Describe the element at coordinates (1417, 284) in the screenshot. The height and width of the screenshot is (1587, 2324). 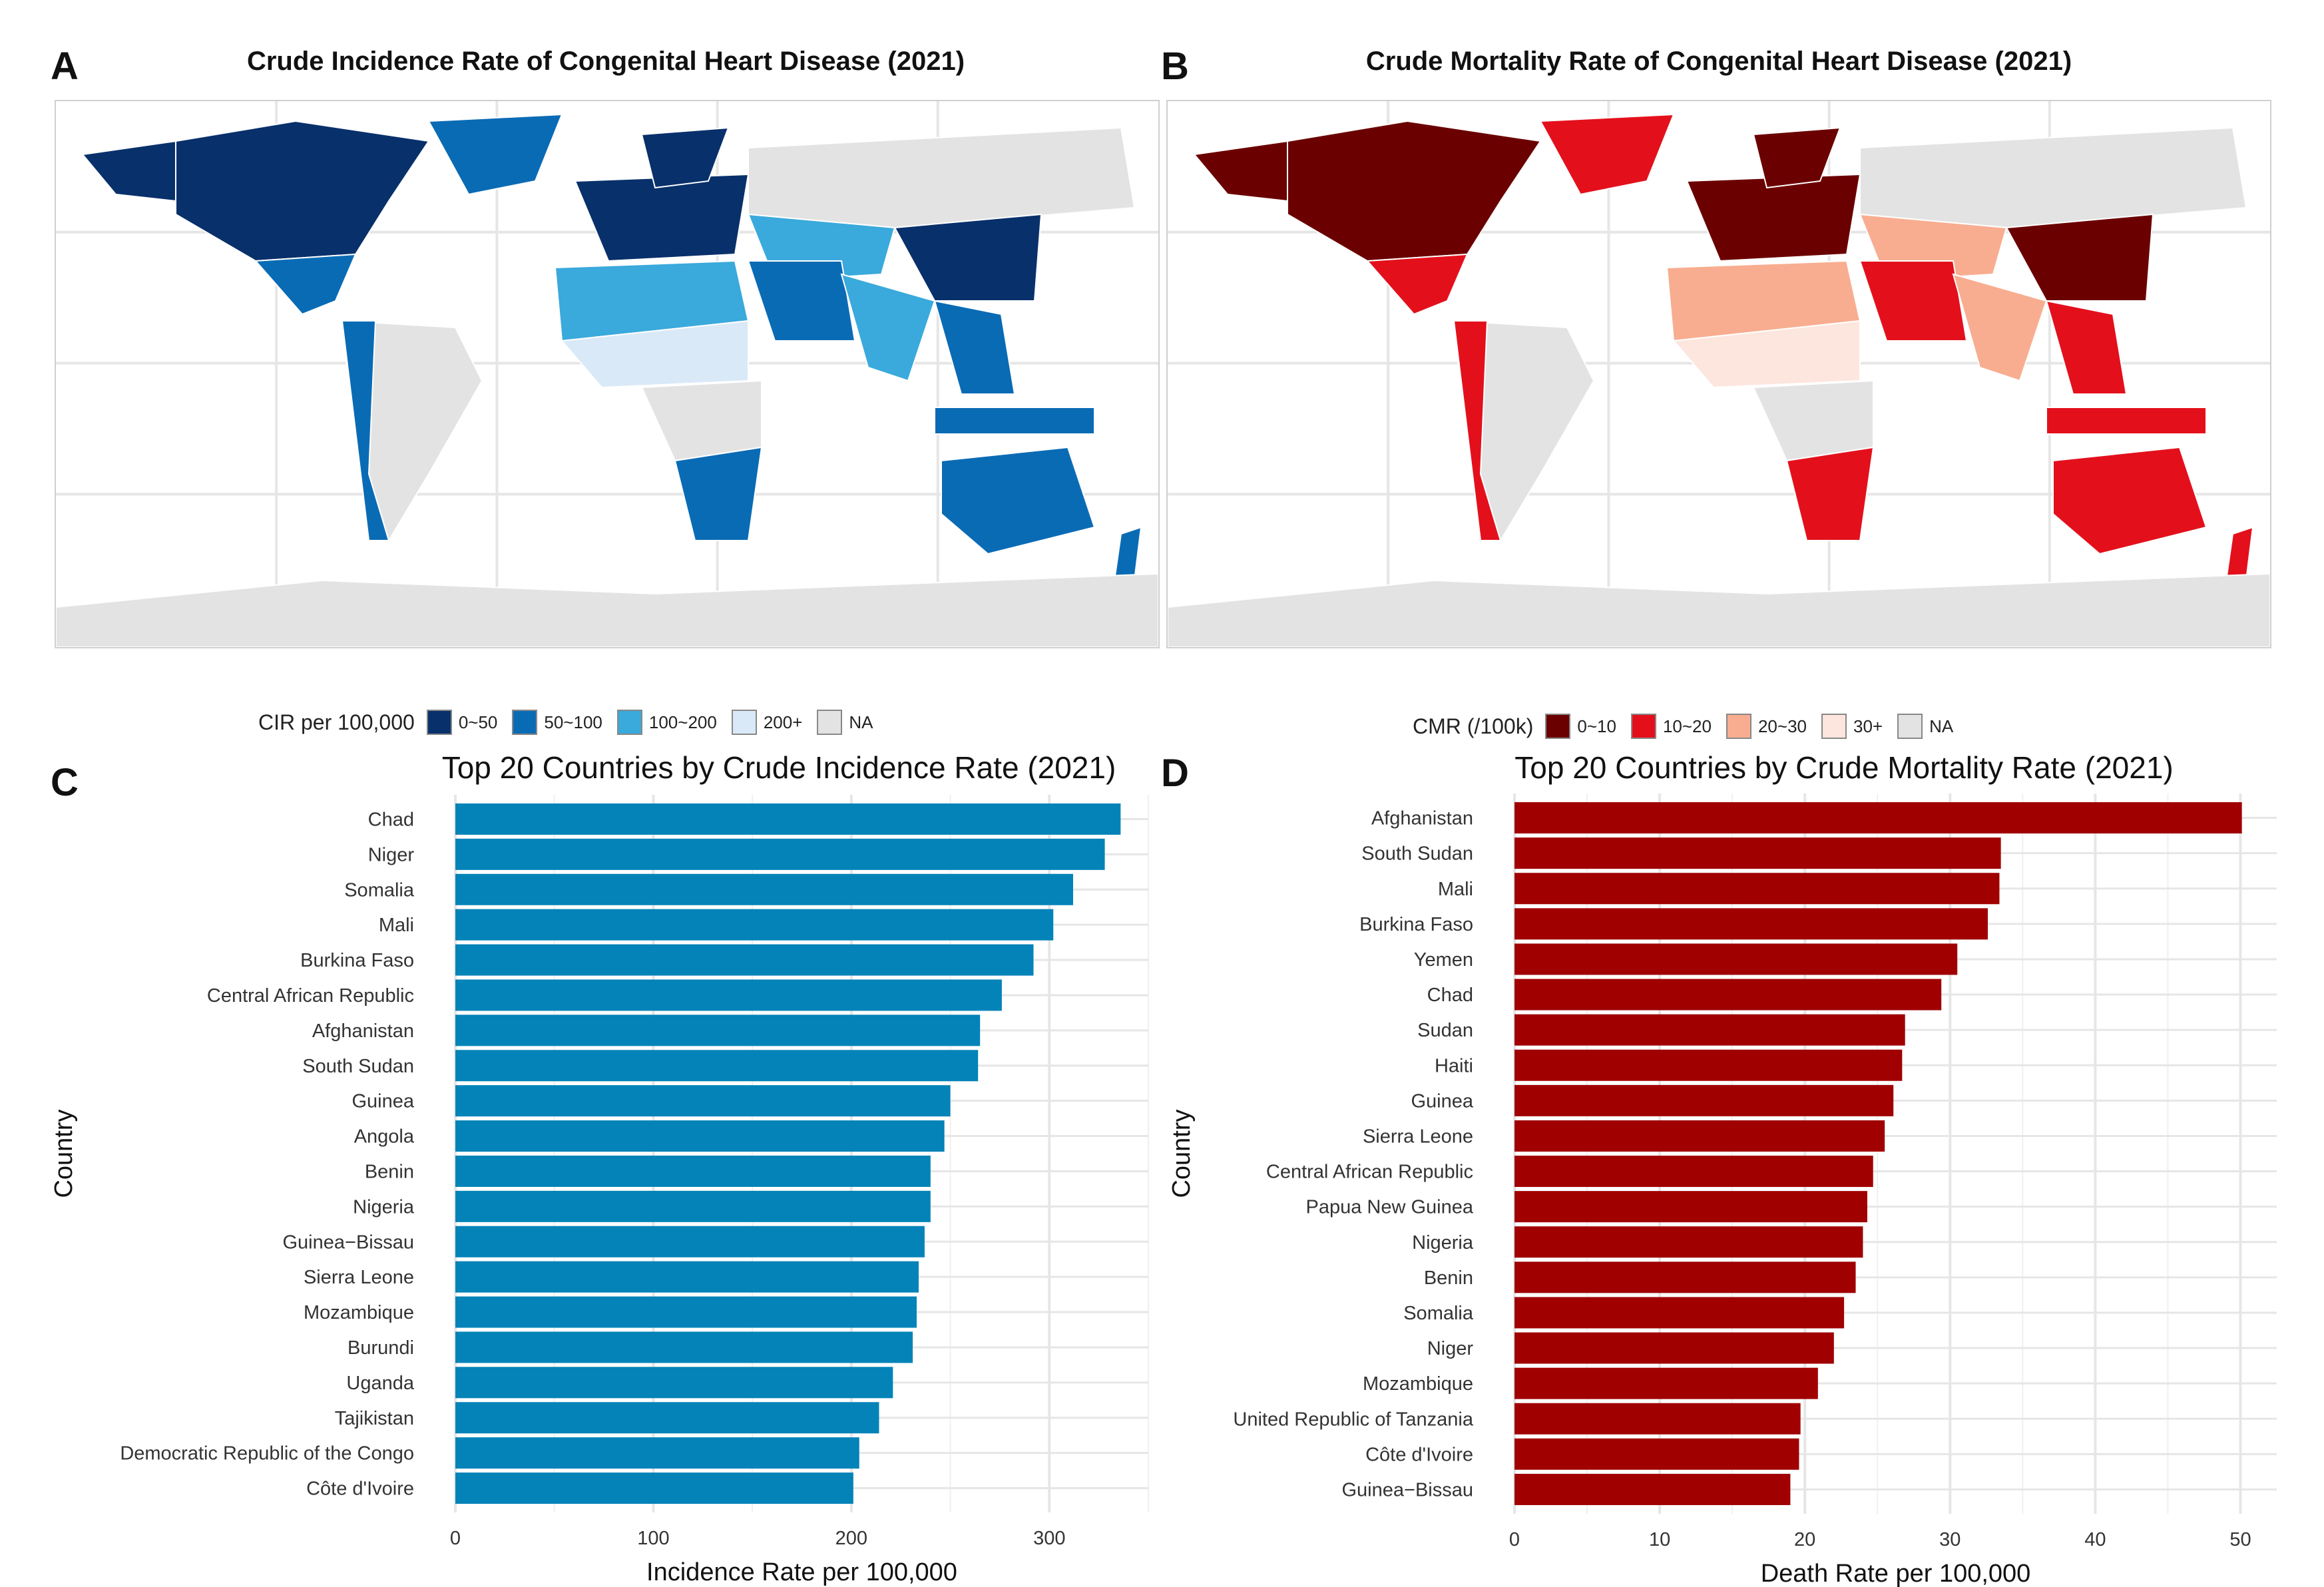
I see `mortality-map-region-central-america` at that location.